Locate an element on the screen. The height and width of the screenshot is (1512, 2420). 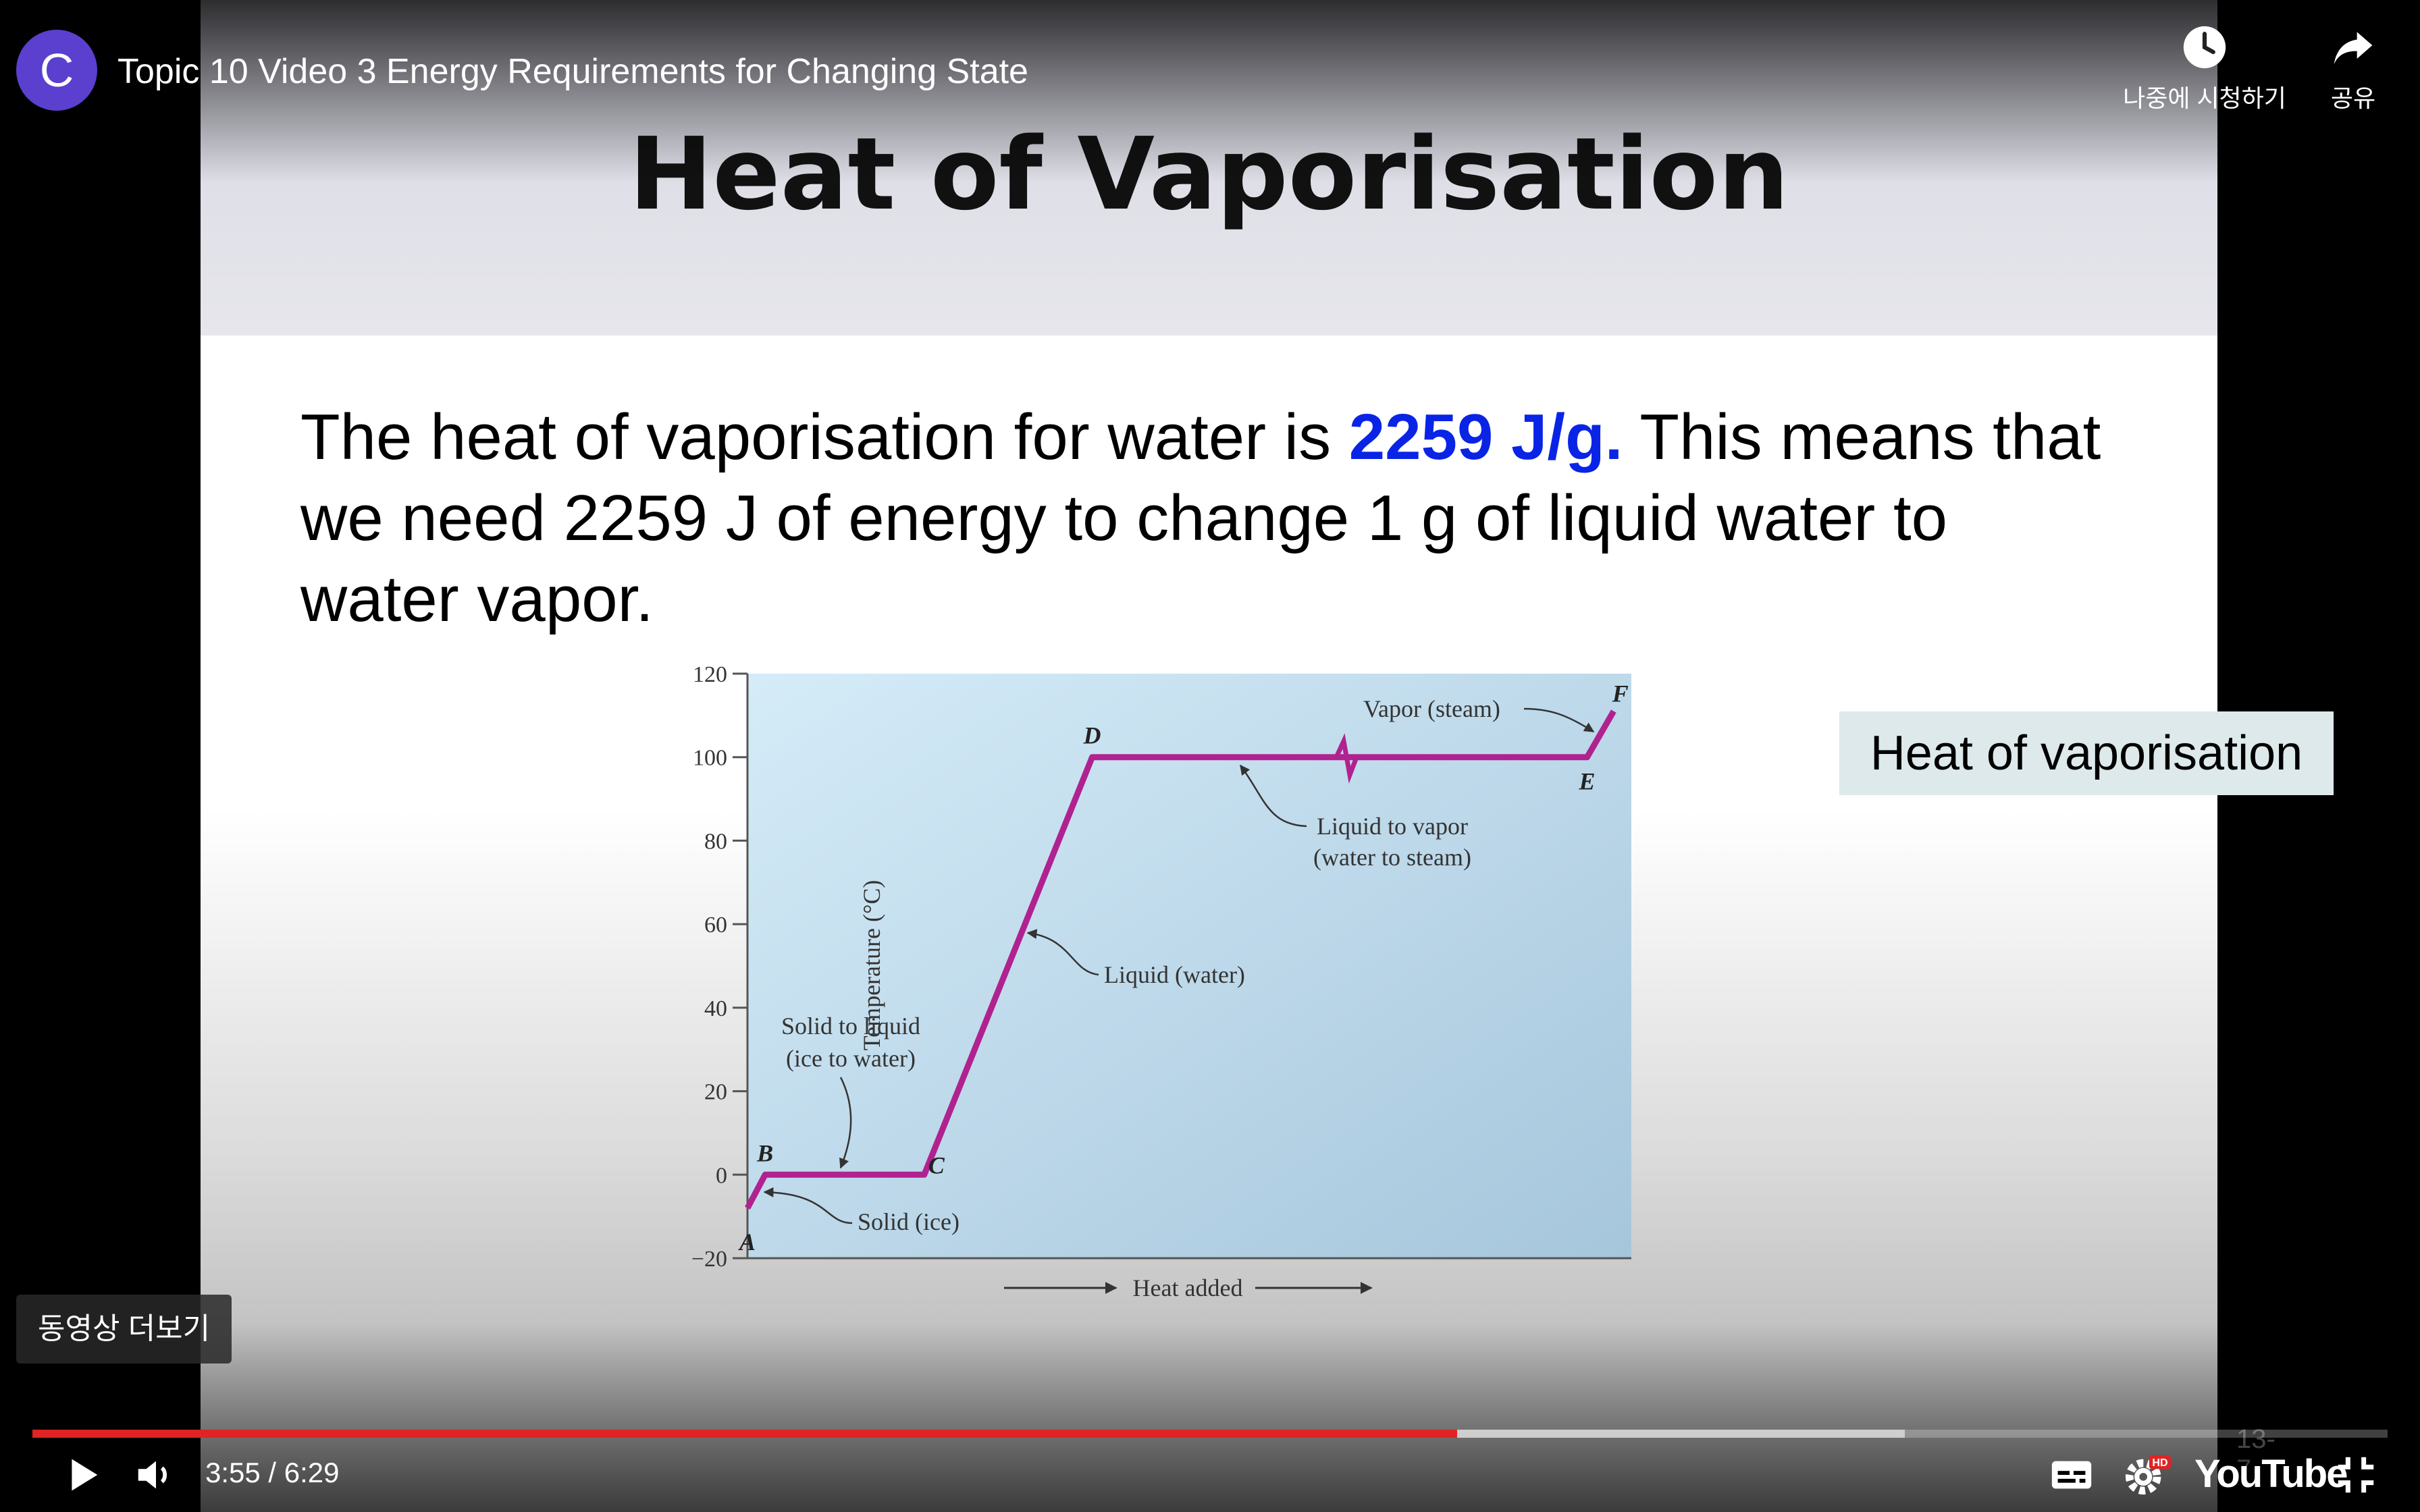
point-label-d: D is located at coordinates (1092, 735).